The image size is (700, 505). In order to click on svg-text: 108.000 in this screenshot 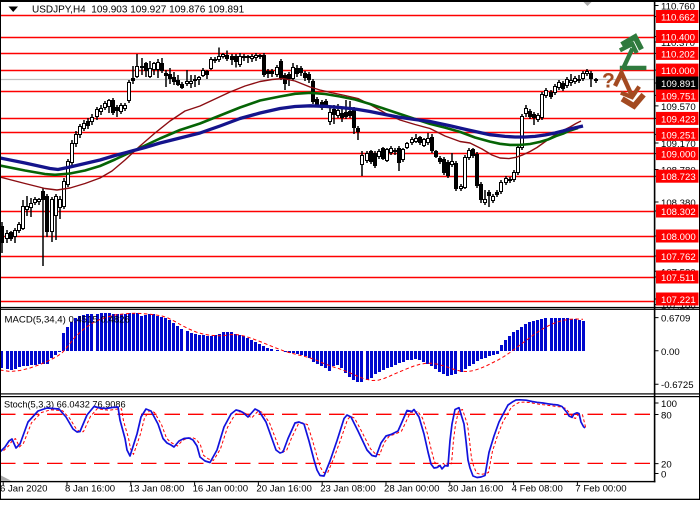, I will do `click(678, 237)`.